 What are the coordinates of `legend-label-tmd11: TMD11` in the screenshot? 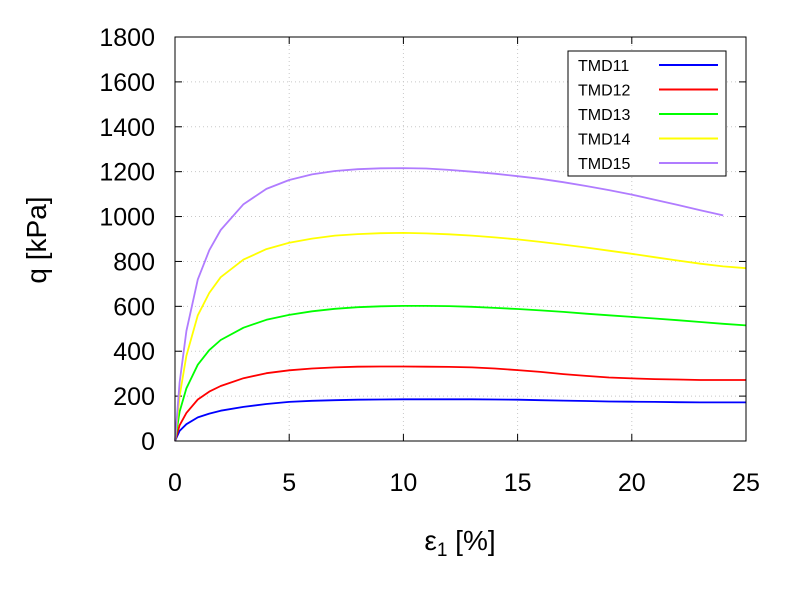 It's located at (603, 66).